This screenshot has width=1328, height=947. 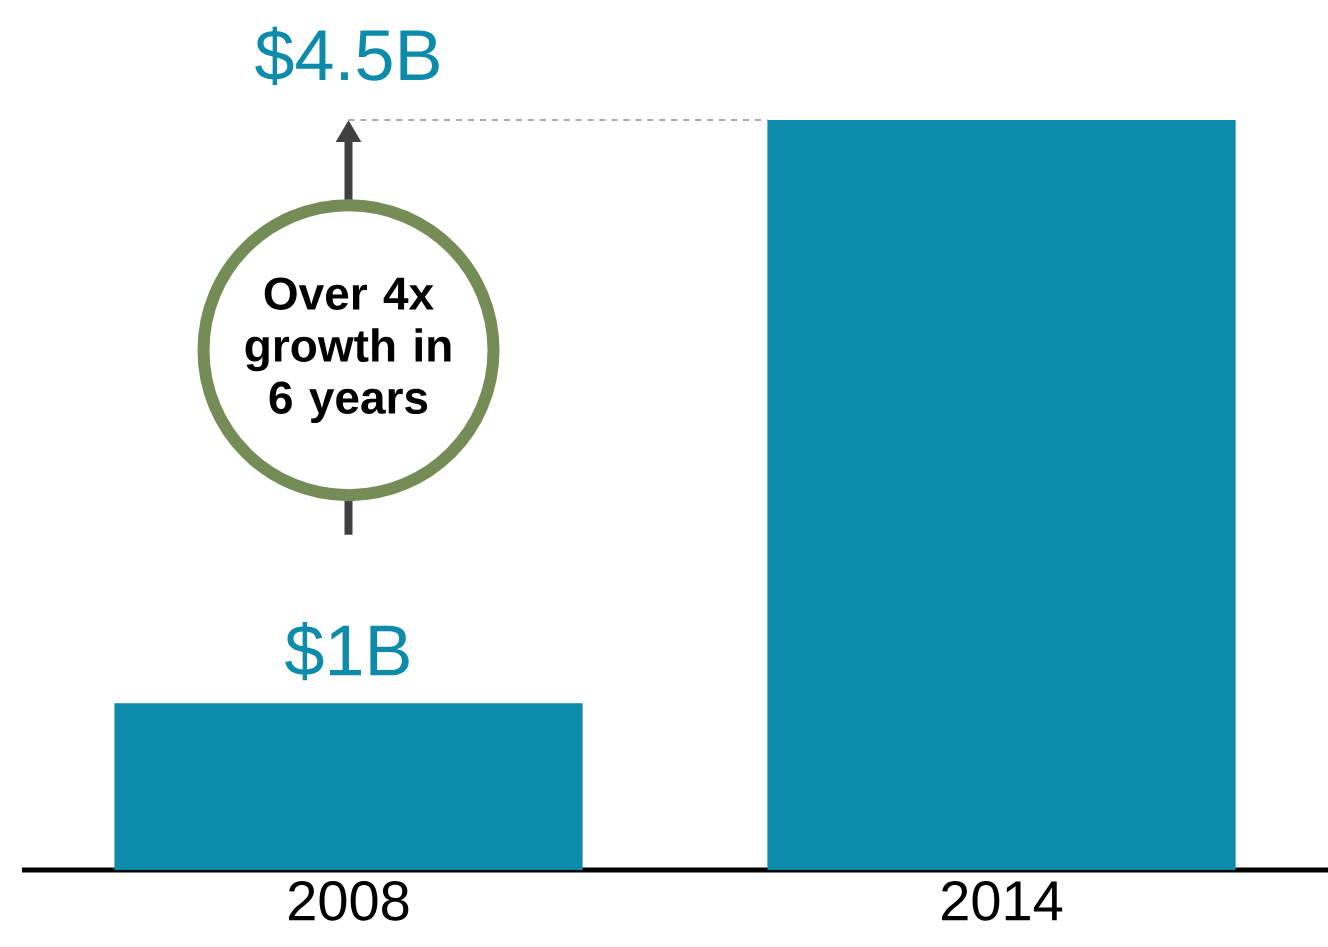 What do you see at coordinates (348, 350) in the screenshot?
I see `annotation: Over 4x growth in 6 years` at bounding box center [348, 350].